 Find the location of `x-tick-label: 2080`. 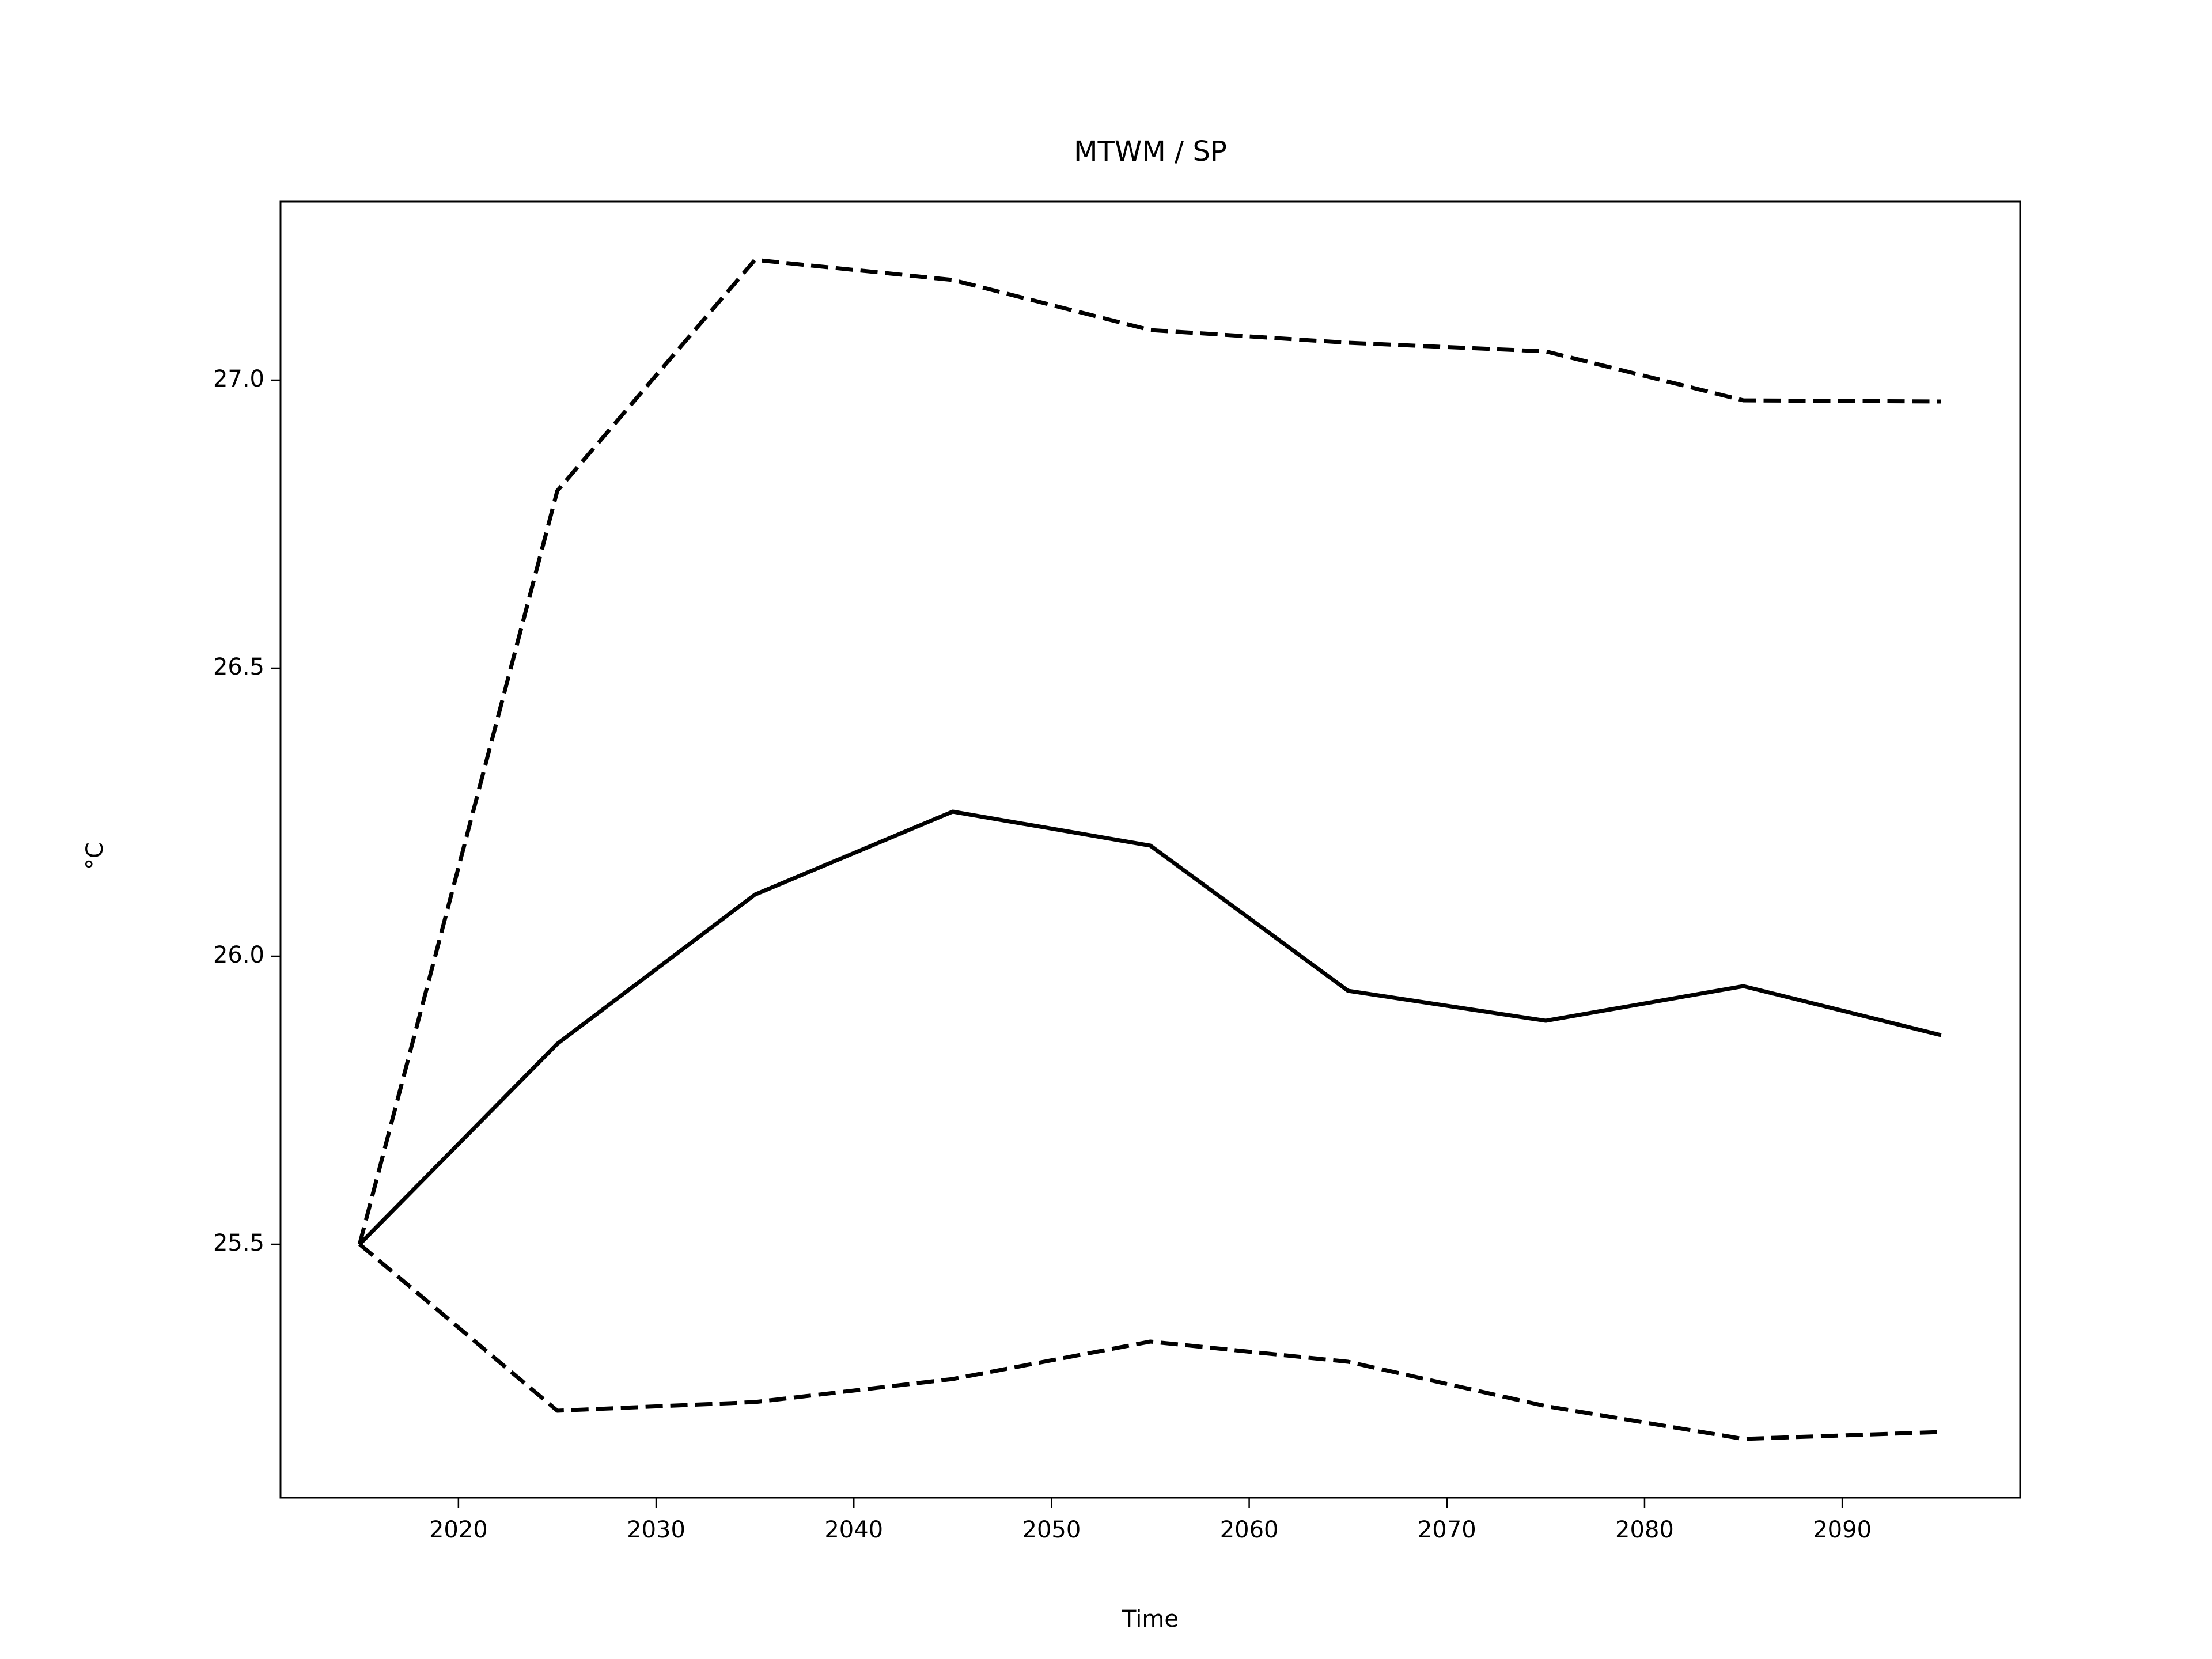

x-tick-label: 2080 is located at coordinates (1644, 1530).